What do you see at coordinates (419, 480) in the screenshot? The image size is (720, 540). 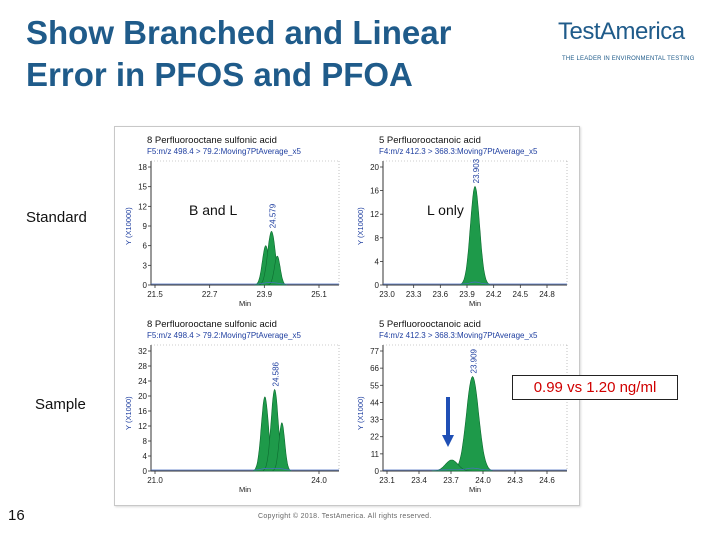 I see `x-tick-label: 23.4` at bounding box center [419, 480].